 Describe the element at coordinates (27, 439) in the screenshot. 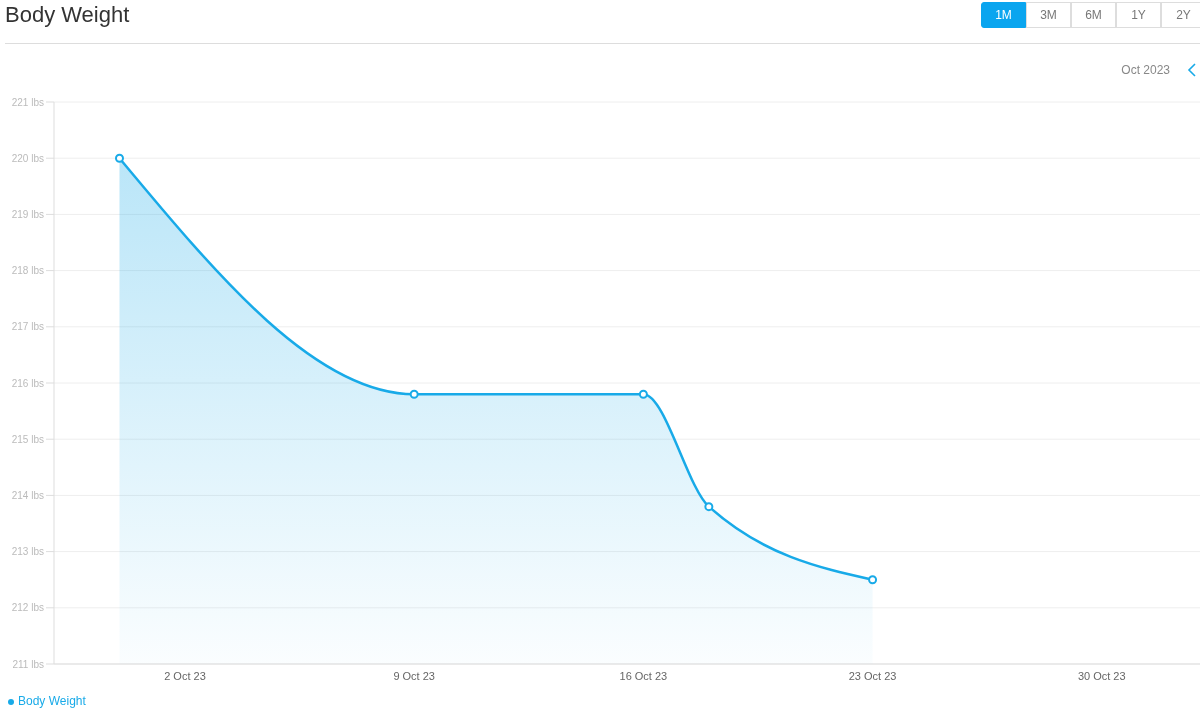

I see `y-tick-label: 215 lbs` at that location.